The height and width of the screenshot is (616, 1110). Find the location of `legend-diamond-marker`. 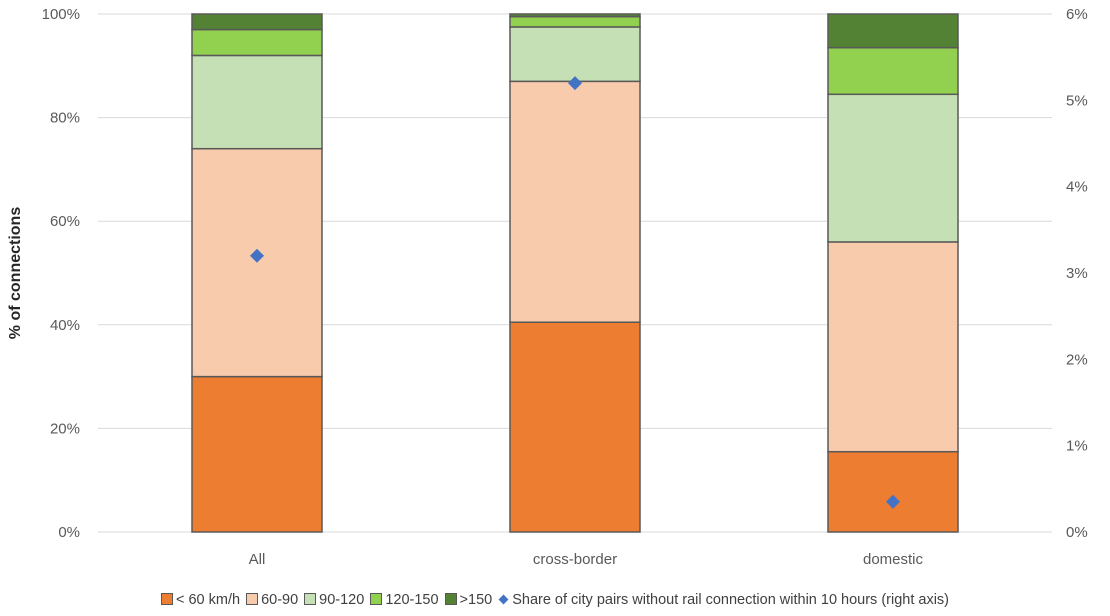

legend-diamond-marker is located at coordinates (503, 599).